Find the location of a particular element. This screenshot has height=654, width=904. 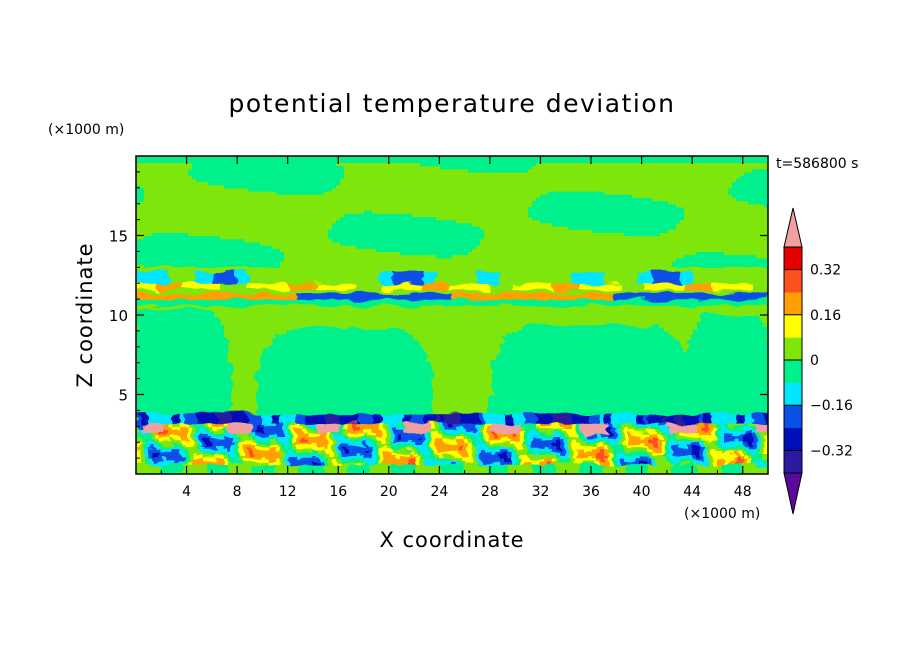

y-tick-label: 10 is located at coordinates (118, 316).